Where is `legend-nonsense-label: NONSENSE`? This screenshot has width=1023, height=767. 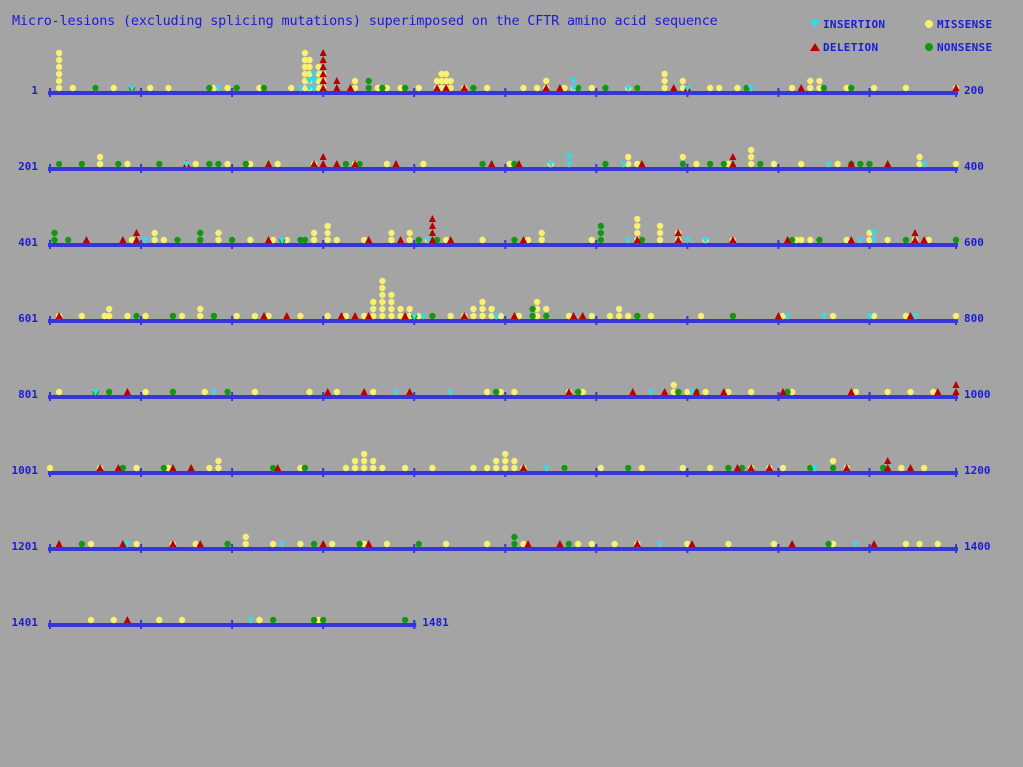 legend-nonsense-label: NONSENSE is located at coordinates (965, 47).